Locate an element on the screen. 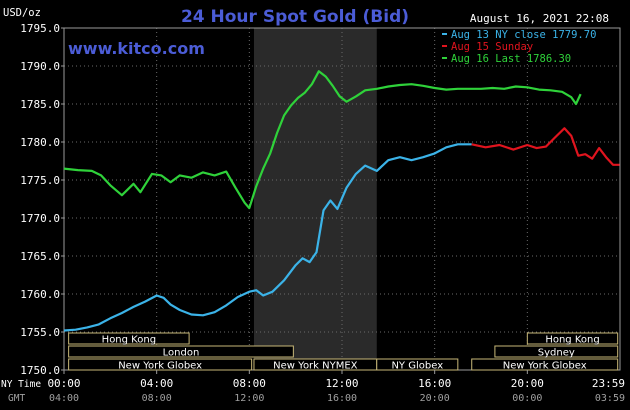 Image resolution: width=630 pixels, height=410 pixels. y-tick-label: 1780.0 is located at coordinates (40, 142).